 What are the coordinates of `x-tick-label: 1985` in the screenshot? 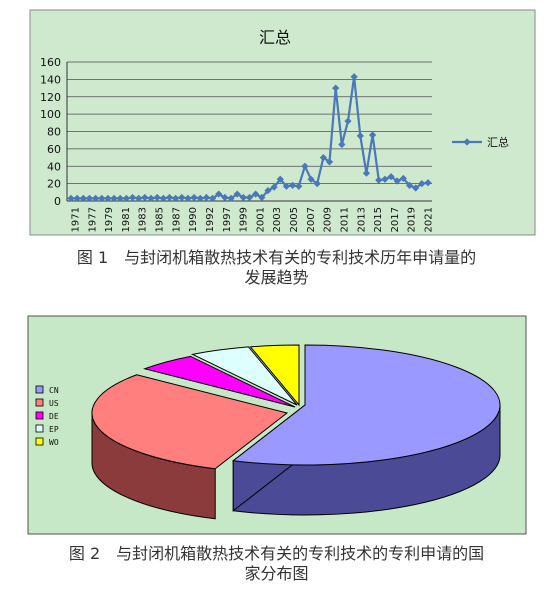 It's located at (160, 219).